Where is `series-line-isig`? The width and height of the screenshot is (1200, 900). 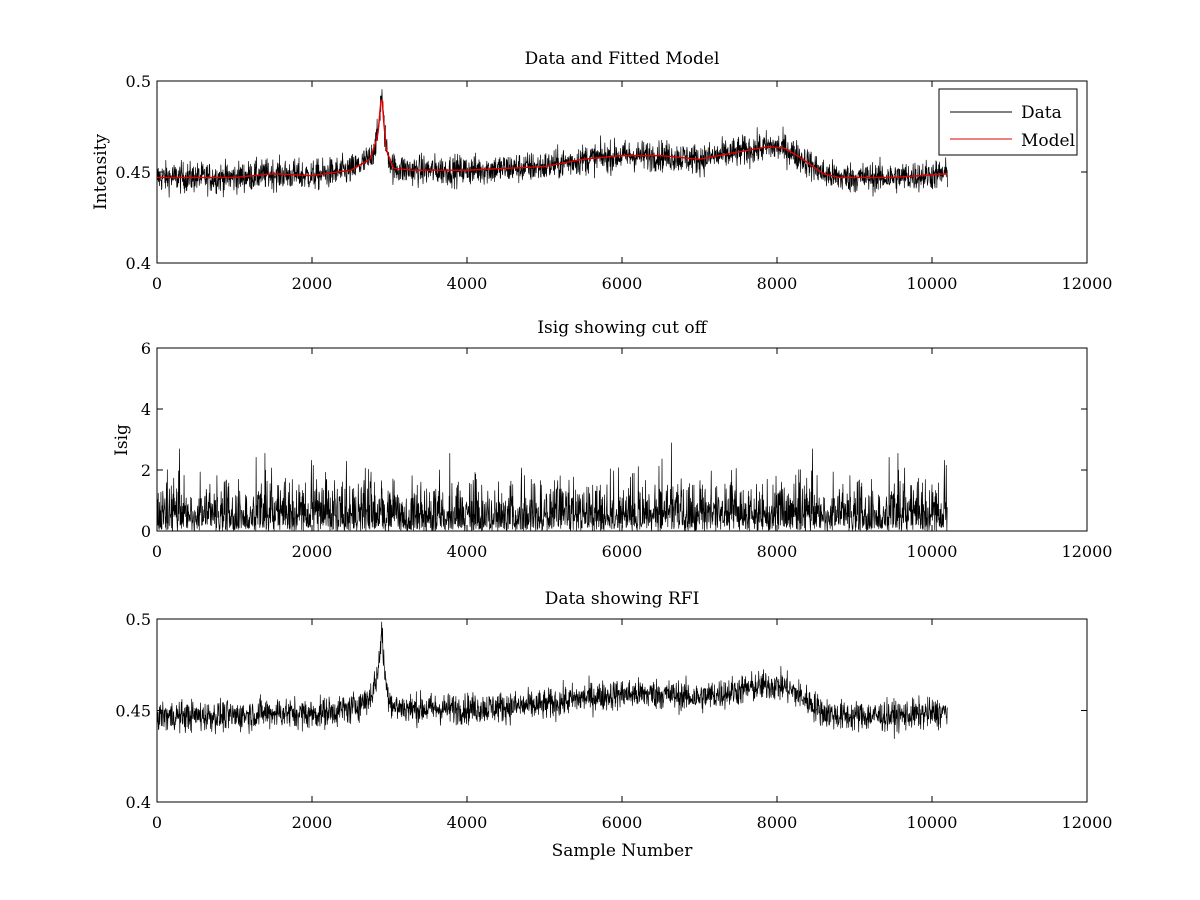 series-line-isig is located at coordinates (552, 487).